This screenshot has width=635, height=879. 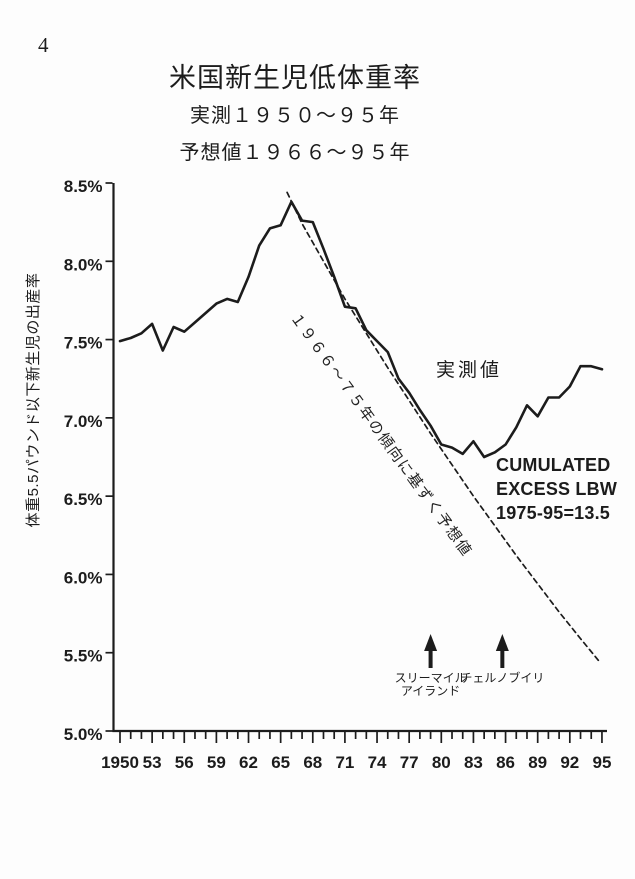 I want to click on x-tick-label: 95, so click(x=601, y=762).